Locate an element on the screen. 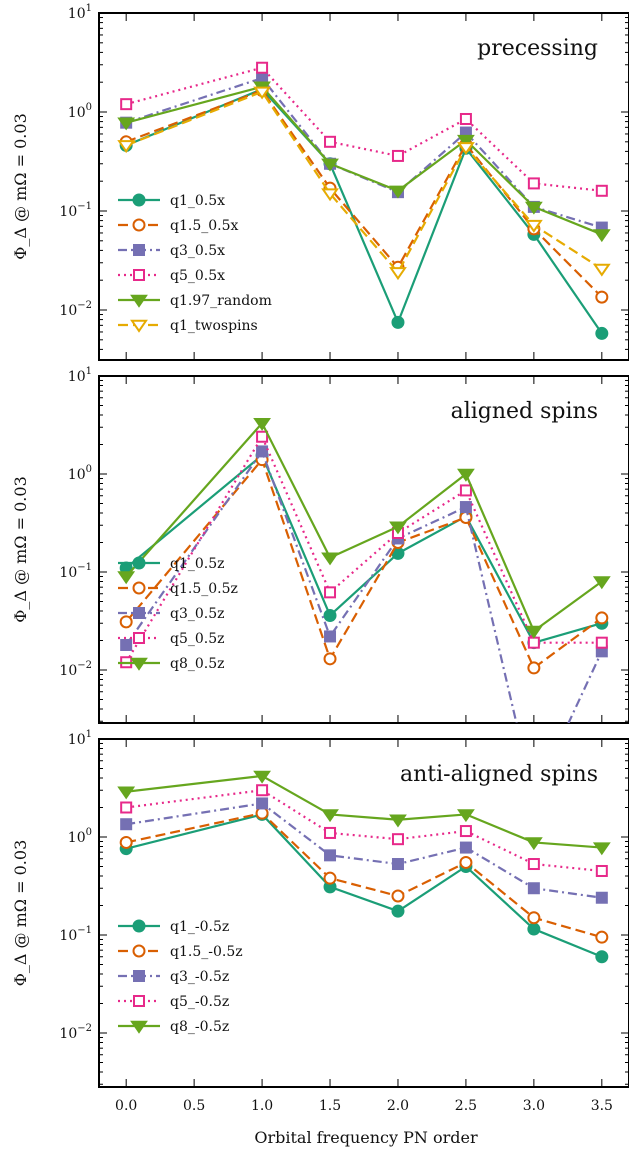 The height and width of the screenshot is (1155, 629). legend-label: q1_0.5z is located at coordinates (197, 564).